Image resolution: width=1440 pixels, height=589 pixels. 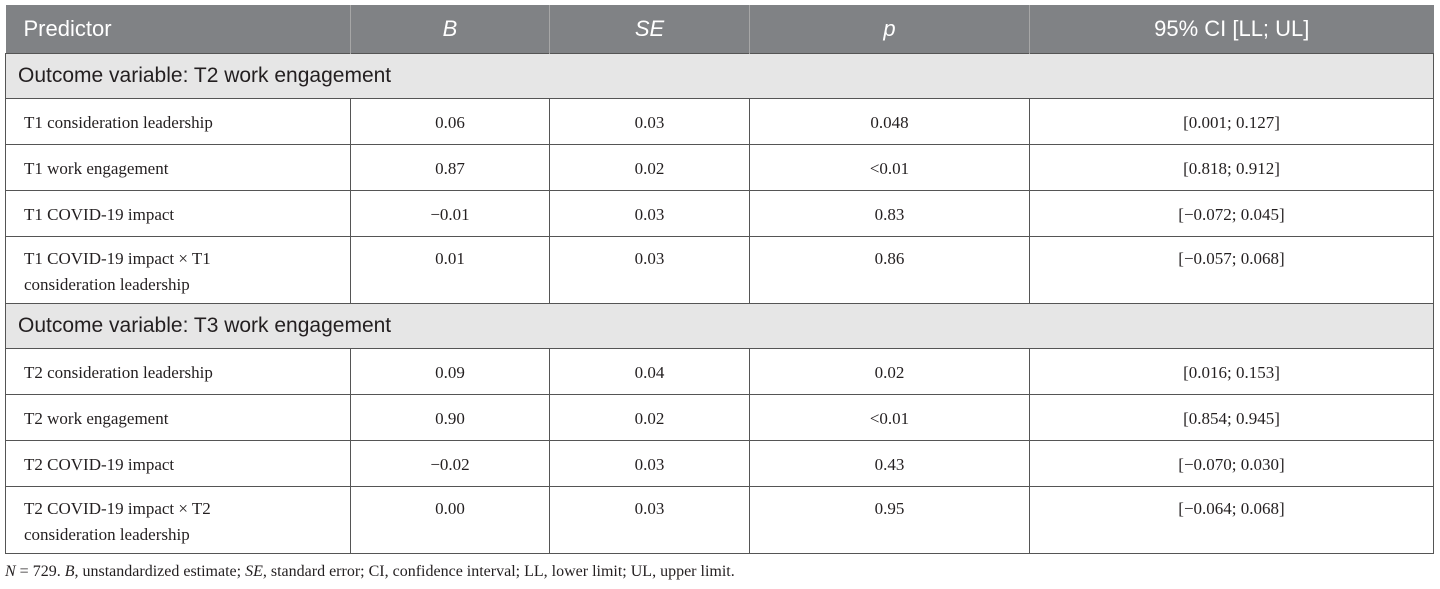 I want to click on predictor-text: T1 work engagement, so click(x=96, y=168).